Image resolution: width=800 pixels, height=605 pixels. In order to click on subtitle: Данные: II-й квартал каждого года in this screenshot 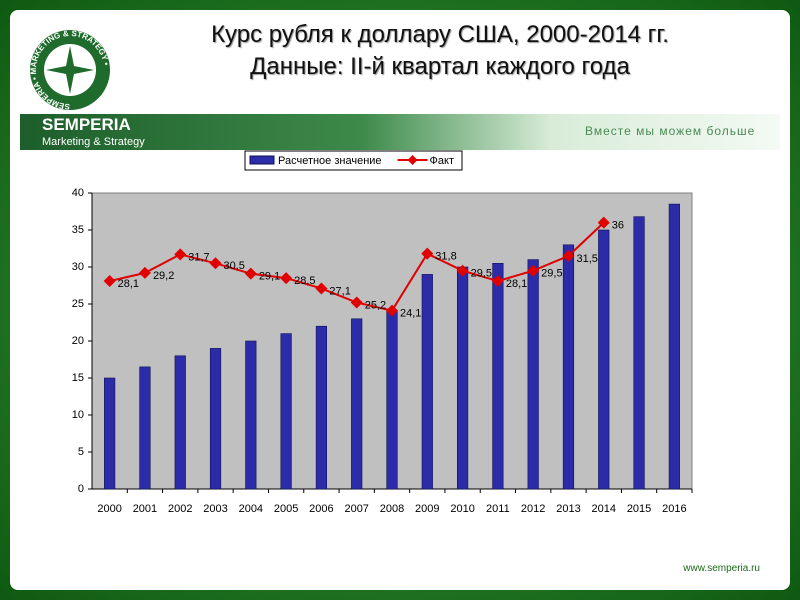, I will do `click(440, 66)`.